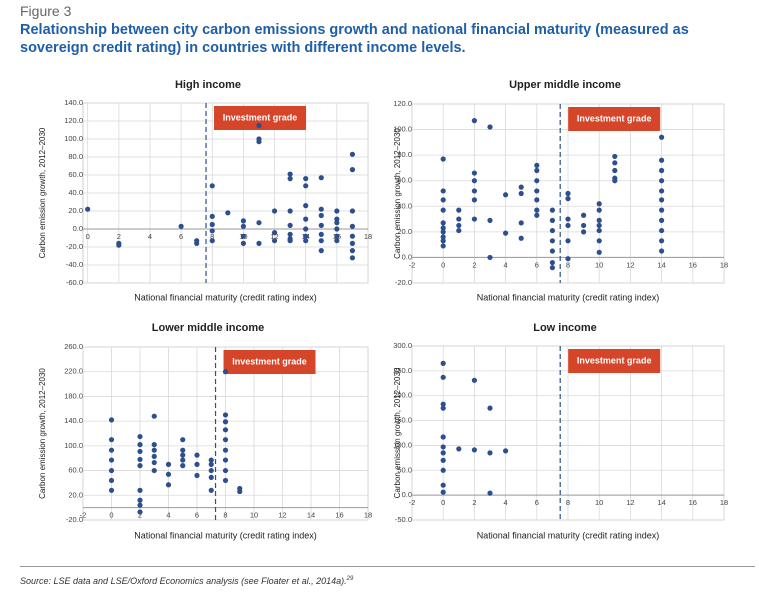 This screenshot has height=601, width=759. I want to click on x-tick-label: 12, so click(630, 264).